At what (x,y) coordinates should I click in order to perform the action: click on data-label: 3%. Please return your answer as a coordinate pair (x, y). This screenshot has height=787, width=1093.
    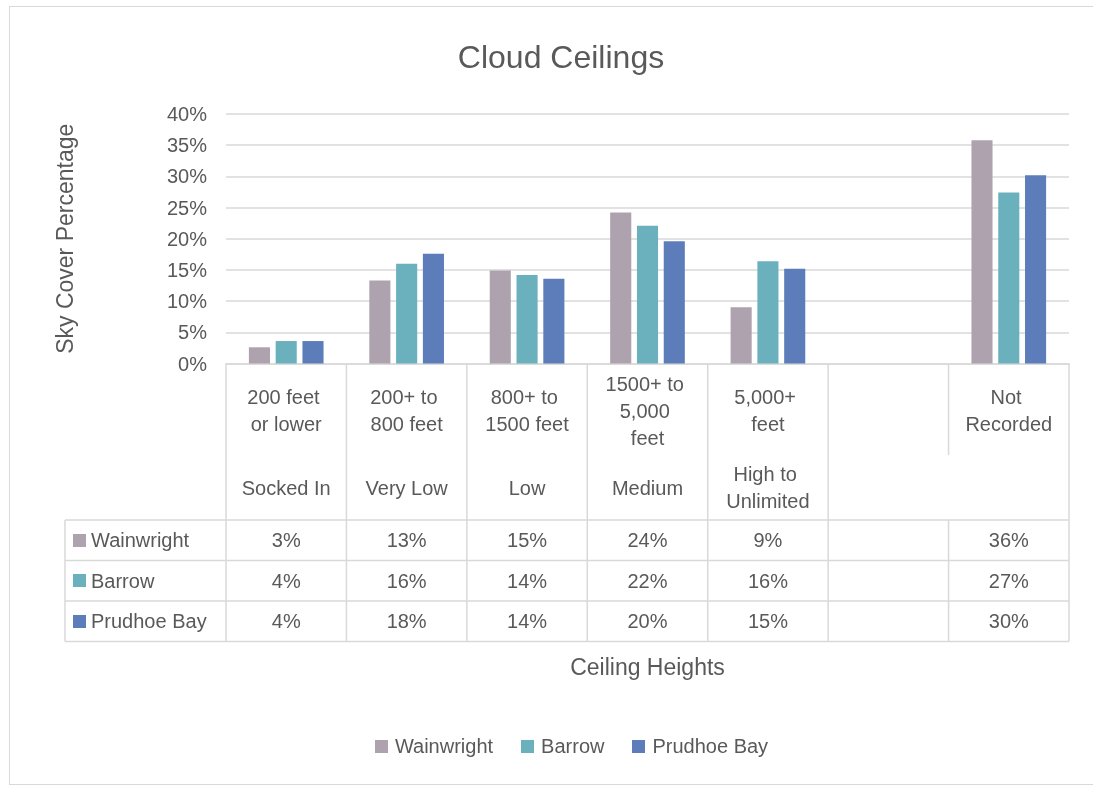
    Looking at the image, I should click on (286, 540).